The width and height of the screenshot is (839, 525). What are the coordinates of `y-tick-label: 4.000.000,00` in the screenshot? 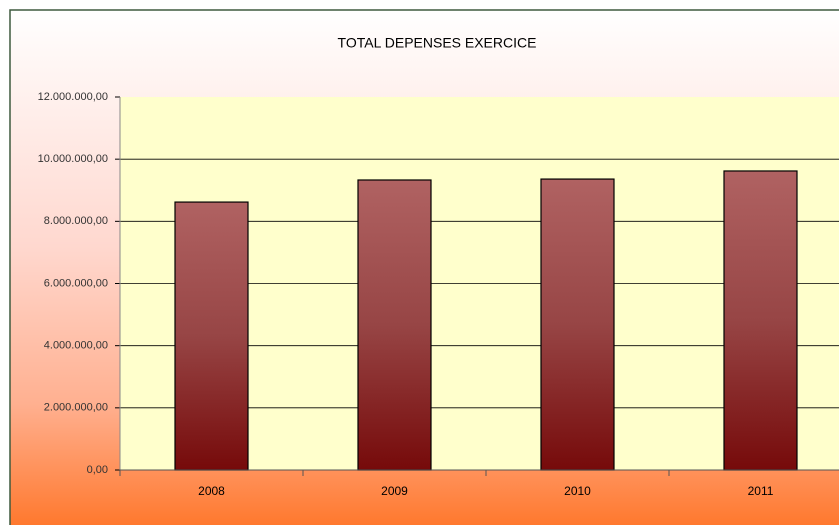 It's located at (76, 346).